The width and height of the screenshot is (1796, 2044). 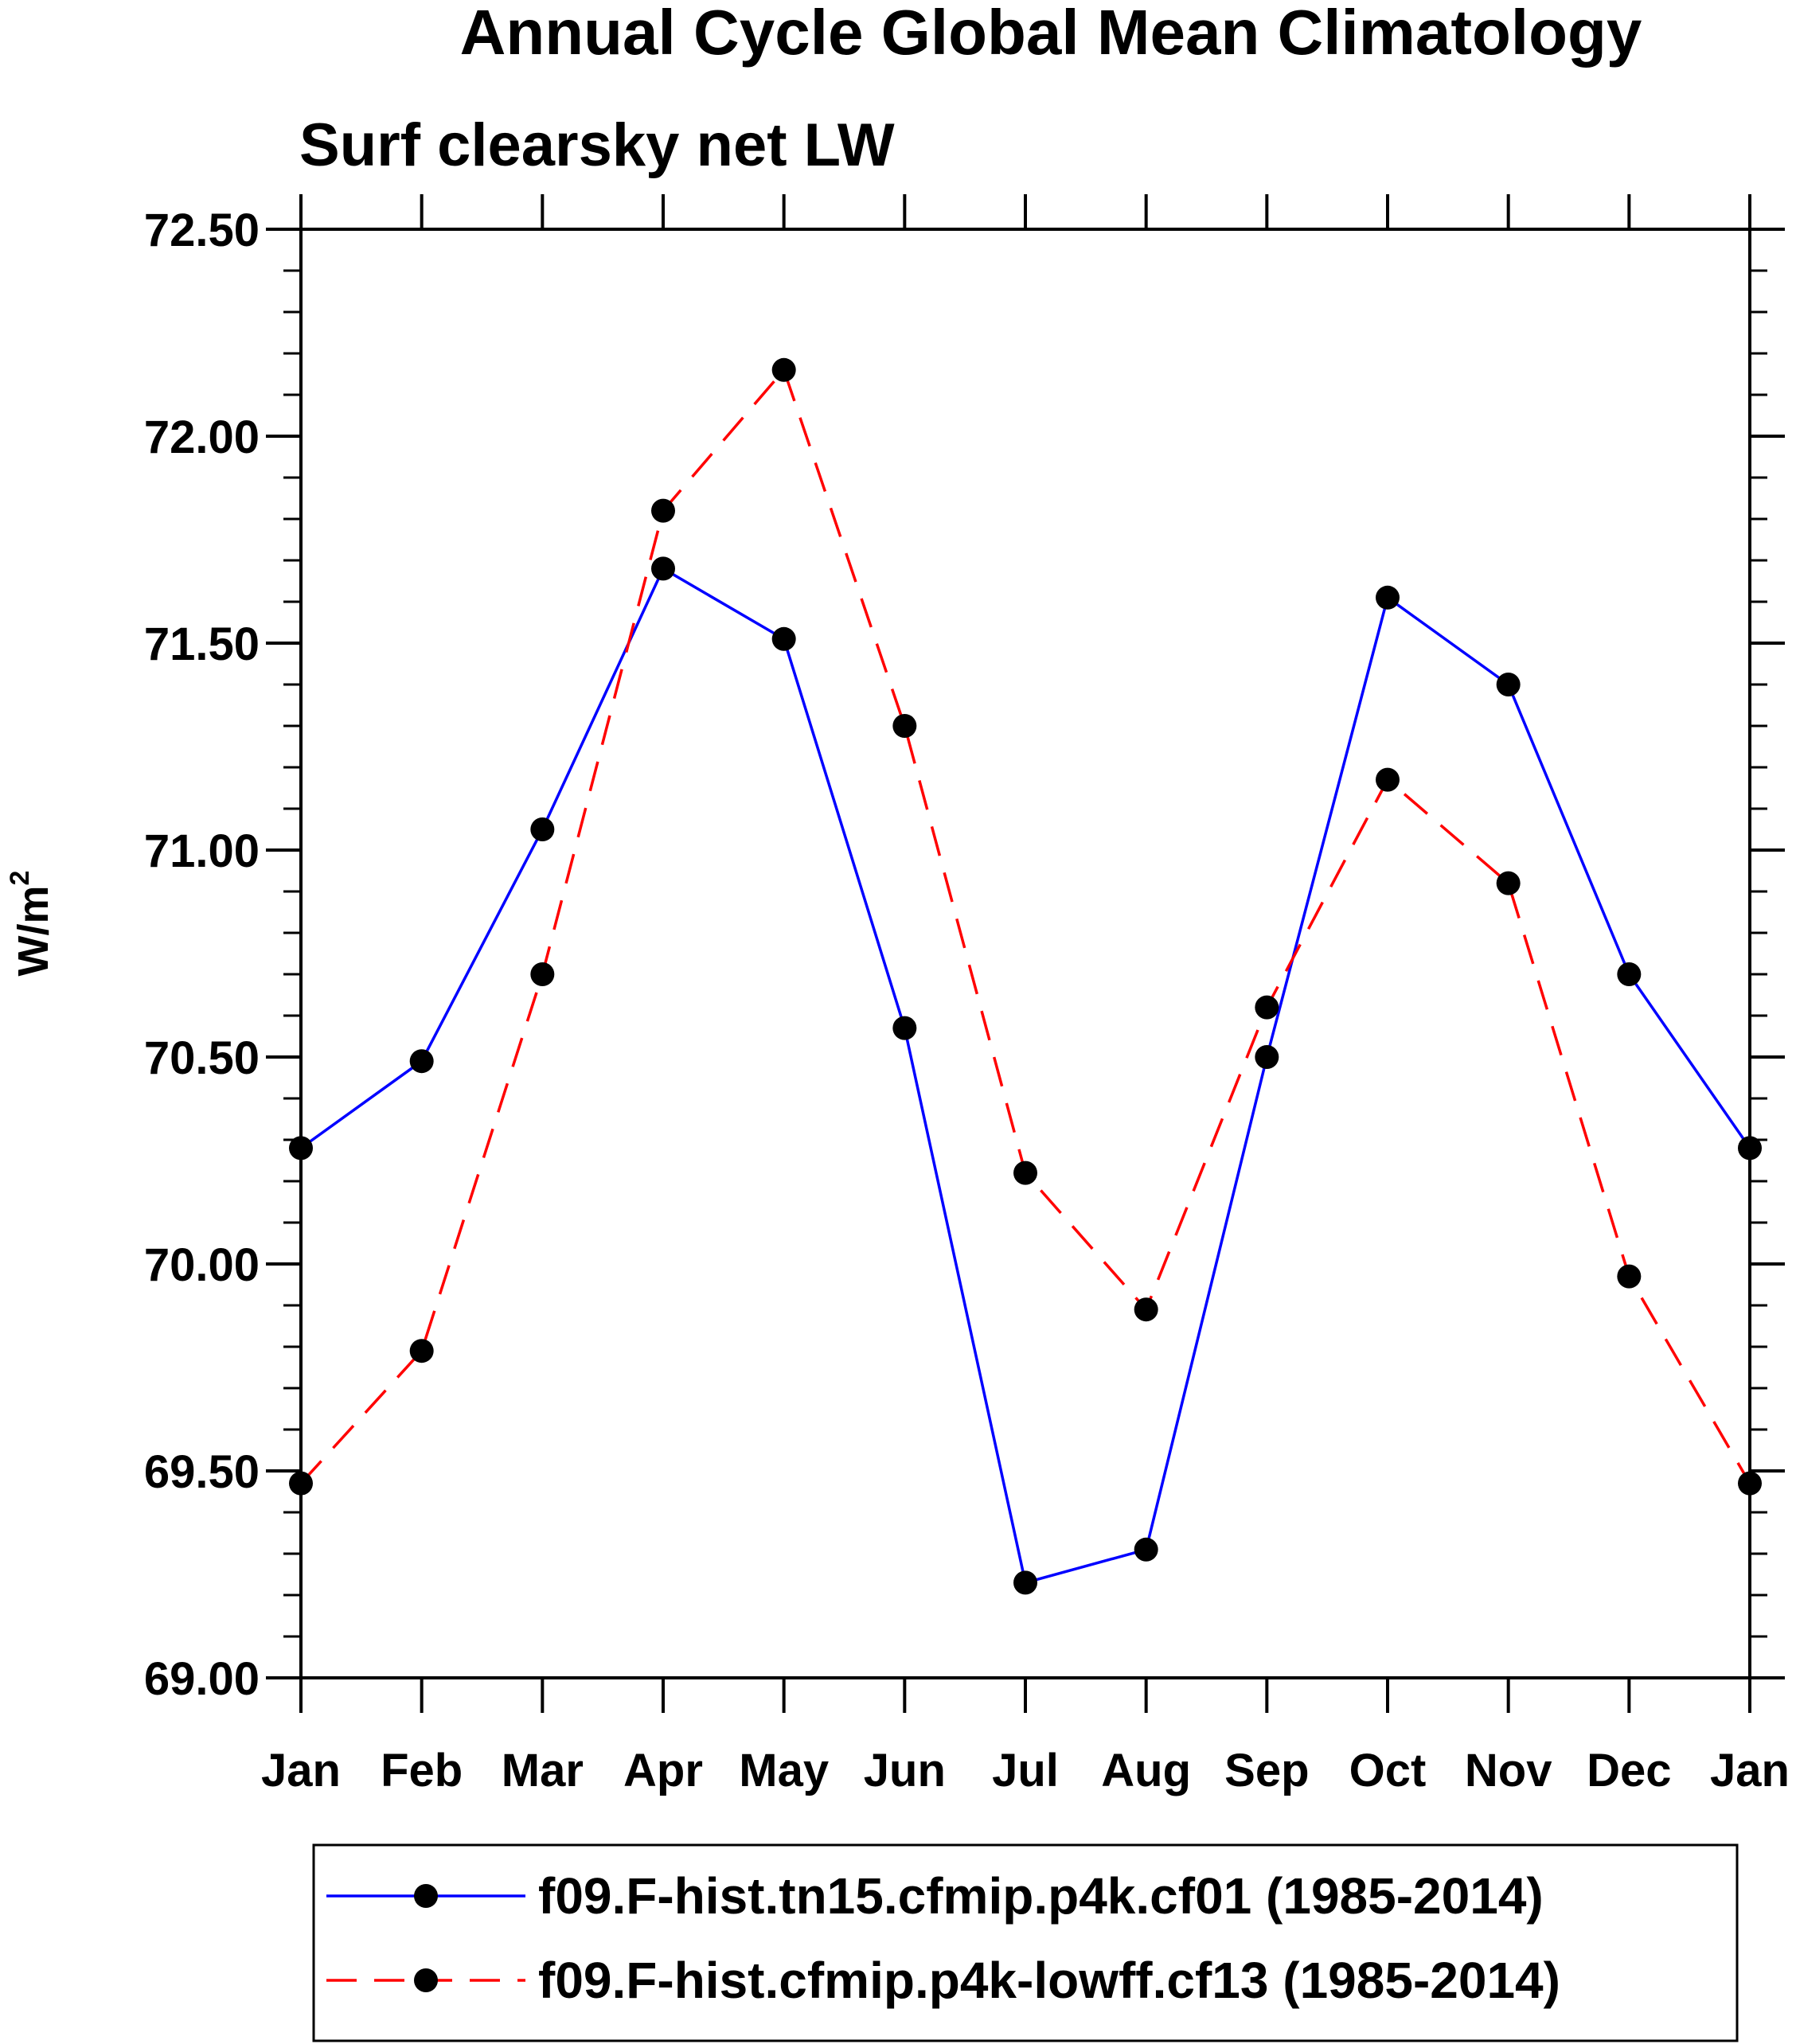 I want to click on x-tick-label: Apr, so click(x=663, y=1770).